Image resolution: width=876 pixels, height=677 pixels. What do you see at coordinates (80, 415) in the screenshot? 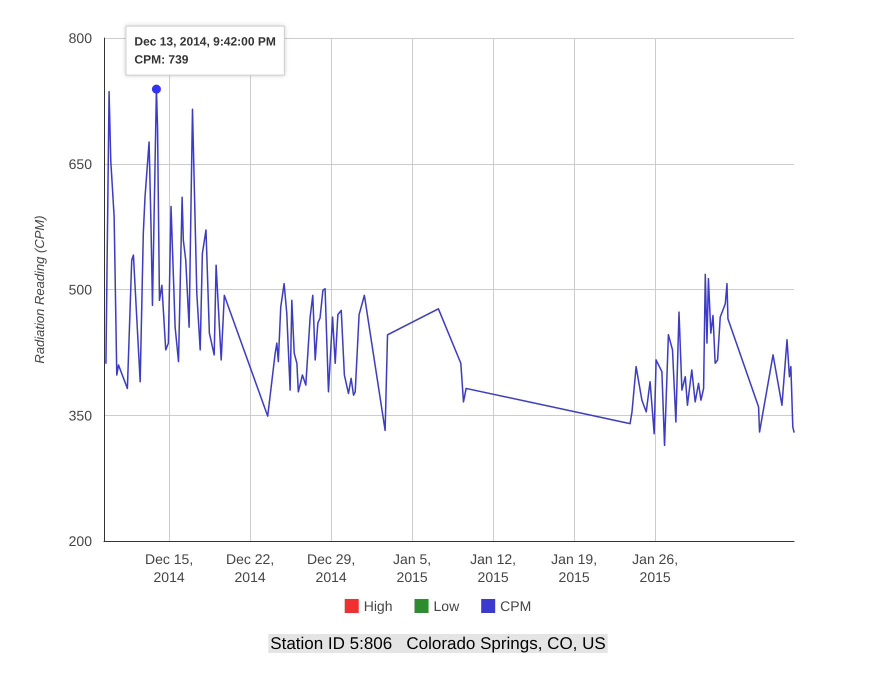
I see `y-tick-label: 350` at bounding box center [80, 415].